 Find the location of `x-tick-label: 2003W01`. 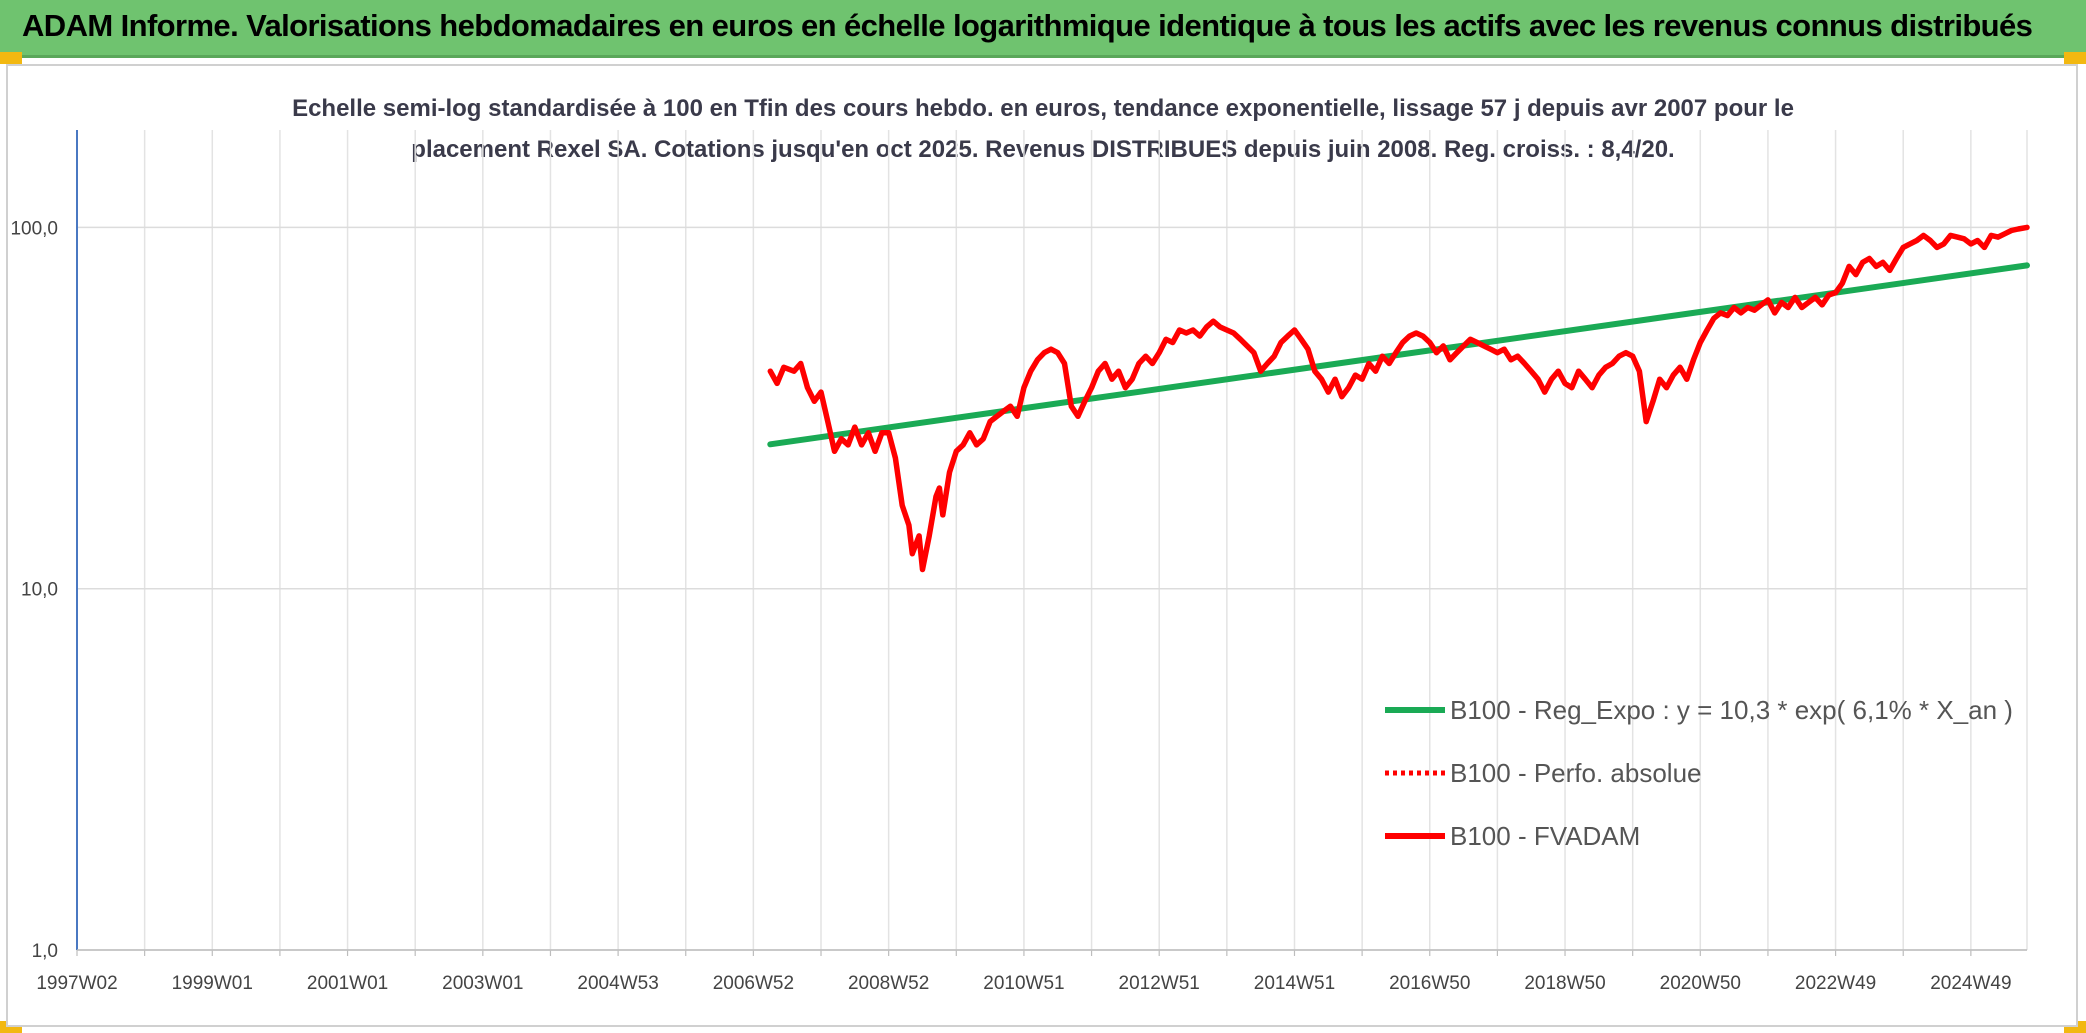

x-tick-label: 2003W01 is located at coordinates (482, 983).